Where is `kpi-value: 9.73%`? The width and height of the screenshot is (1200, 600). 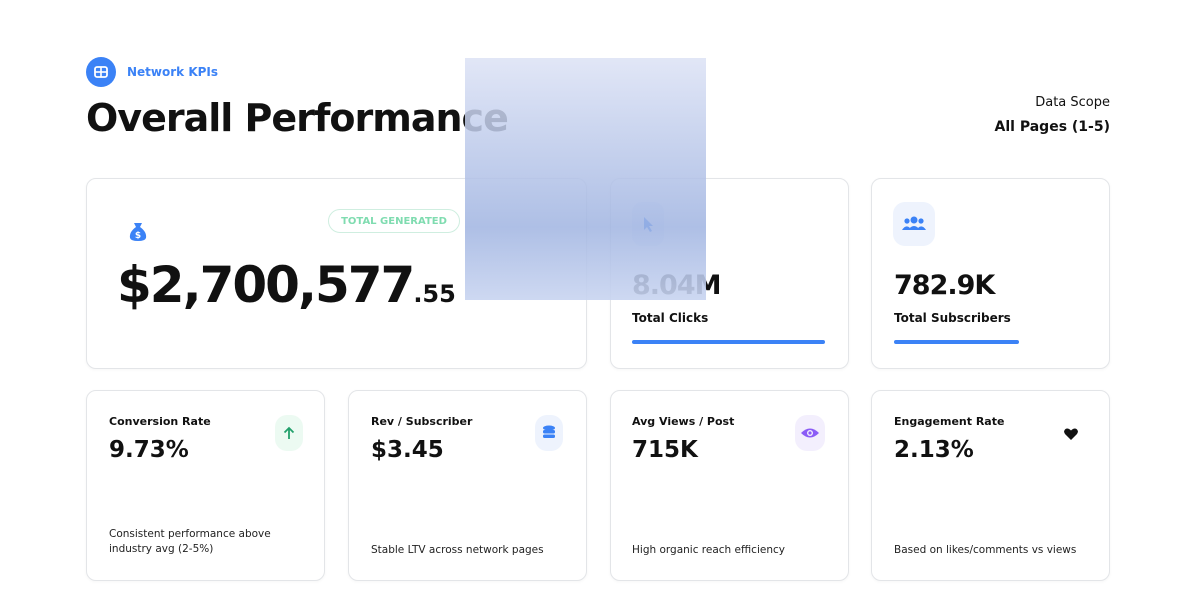 kpi-value: 9.73% is located at coordinates (149, 450).